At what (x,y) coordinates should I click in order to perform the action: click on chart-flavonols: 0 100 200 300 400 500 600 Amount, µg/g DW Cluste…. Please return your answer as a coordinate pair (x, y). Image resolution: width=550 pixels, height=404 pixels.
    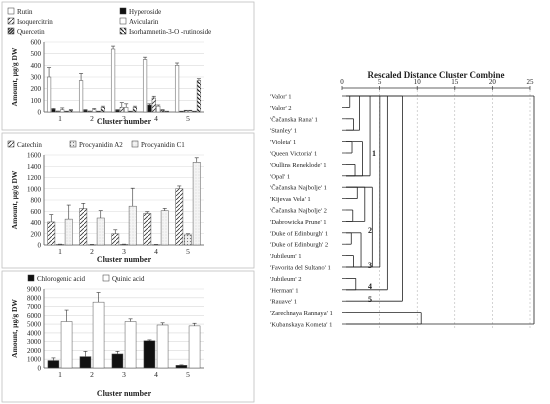
    Looking at the image, I should click on (109, 66).